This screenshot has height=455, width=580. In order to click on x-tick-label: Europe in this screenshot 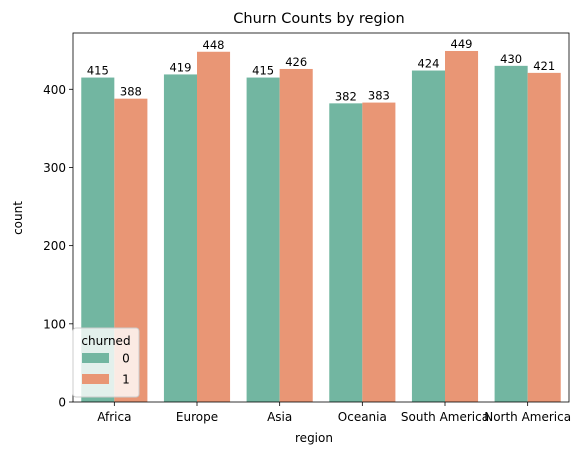, I will do `click(197, 417)`.